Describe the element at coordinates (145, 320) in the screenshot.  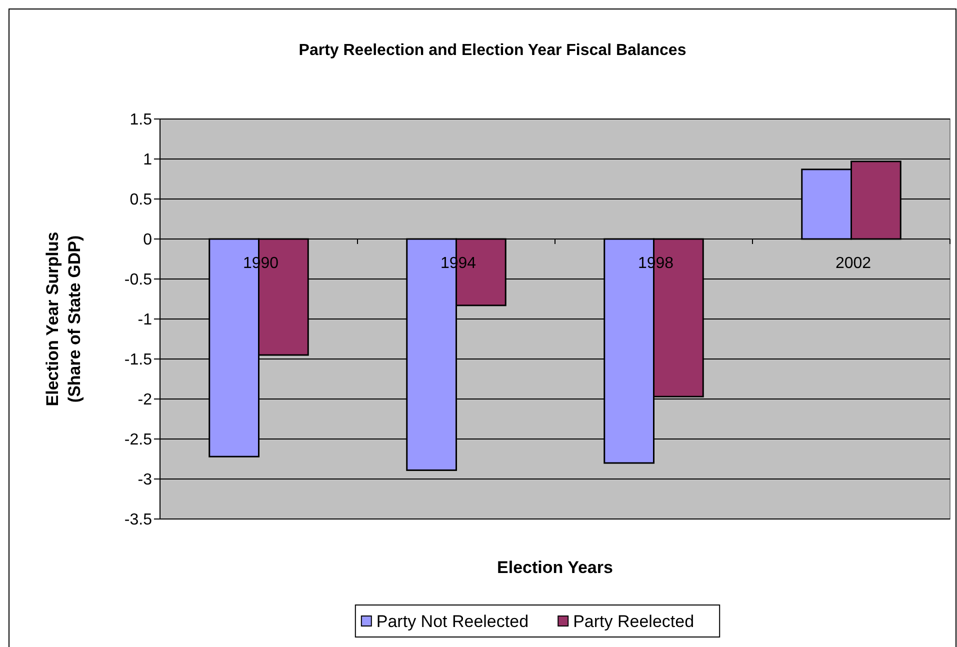
I see `y-tick-label: -1` at that location.